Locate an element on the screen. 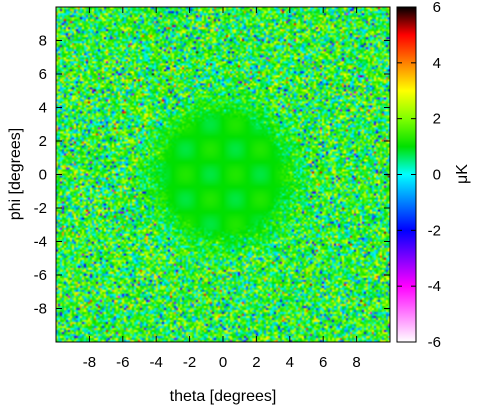 The height and width of the screenshot is (408, 477). colorbar: -6 -4 -2 0 2 4 6 μK is located at coordinates (433, 175).